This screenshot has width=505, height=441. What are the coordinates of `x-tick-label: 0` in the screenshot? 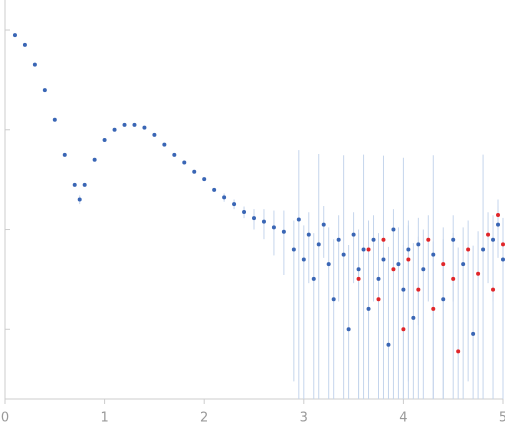 It's located at (5, 418).